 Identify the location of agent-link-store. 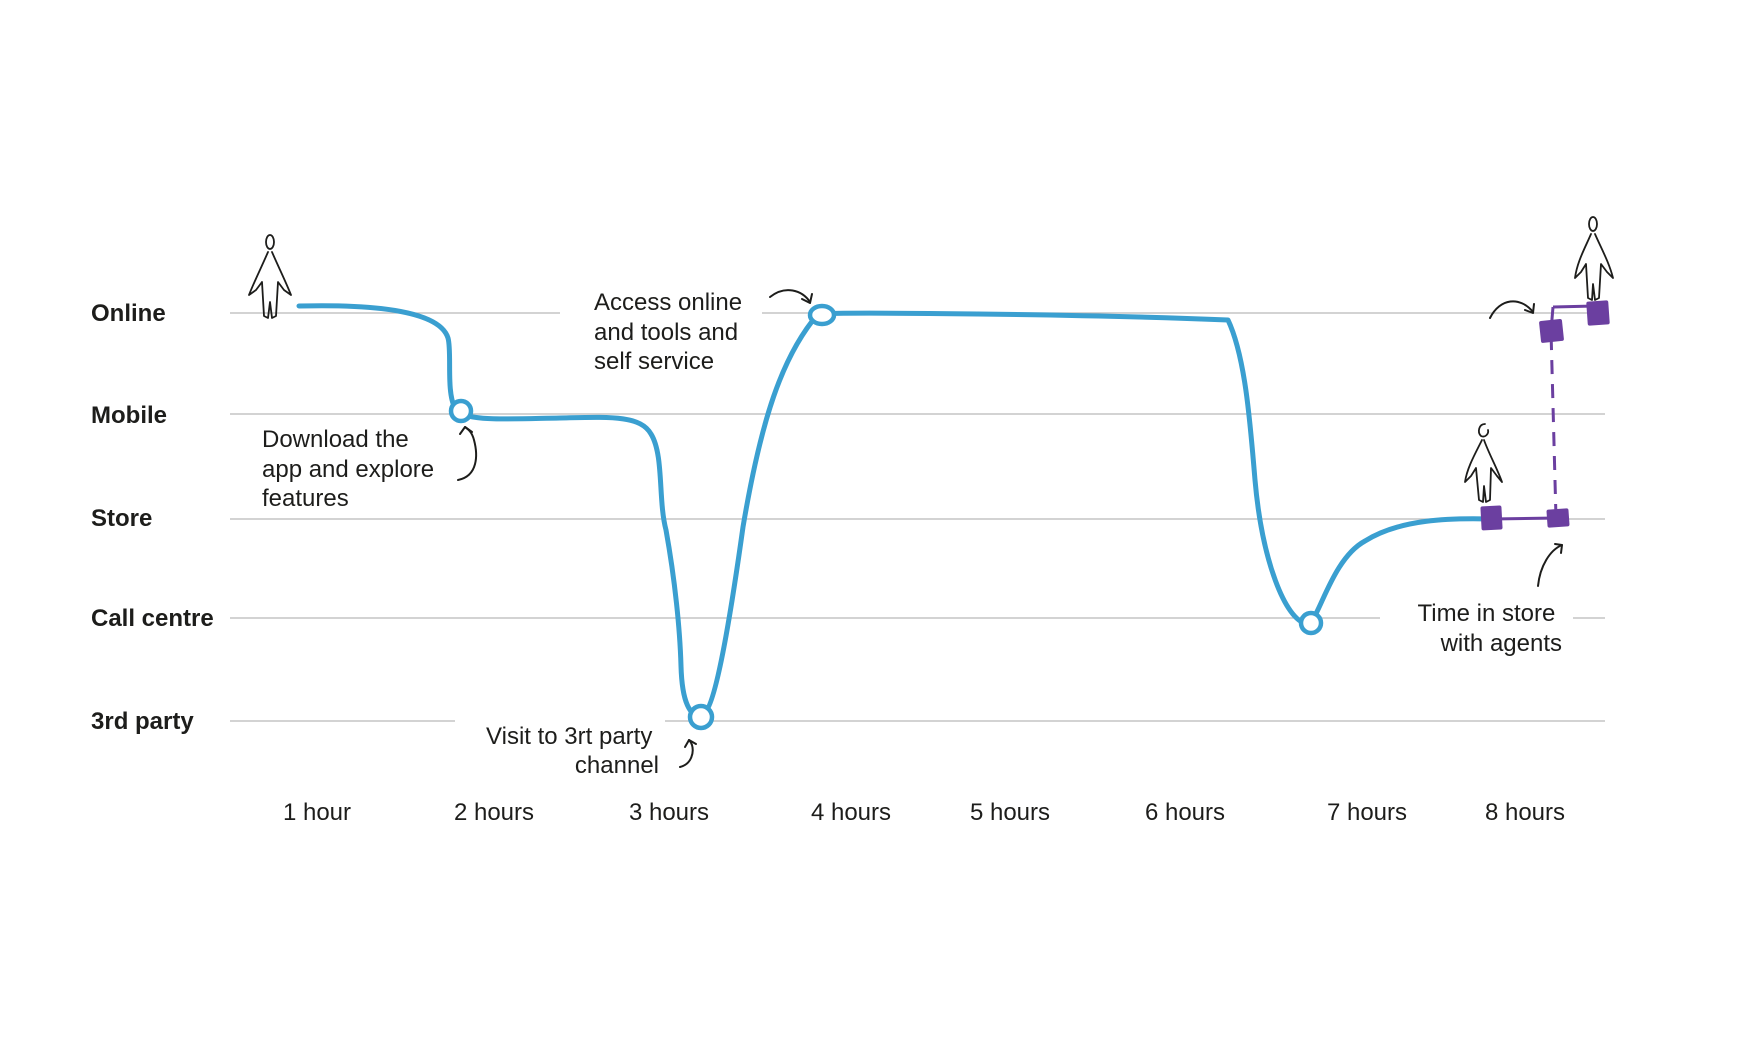
(1524, 518).